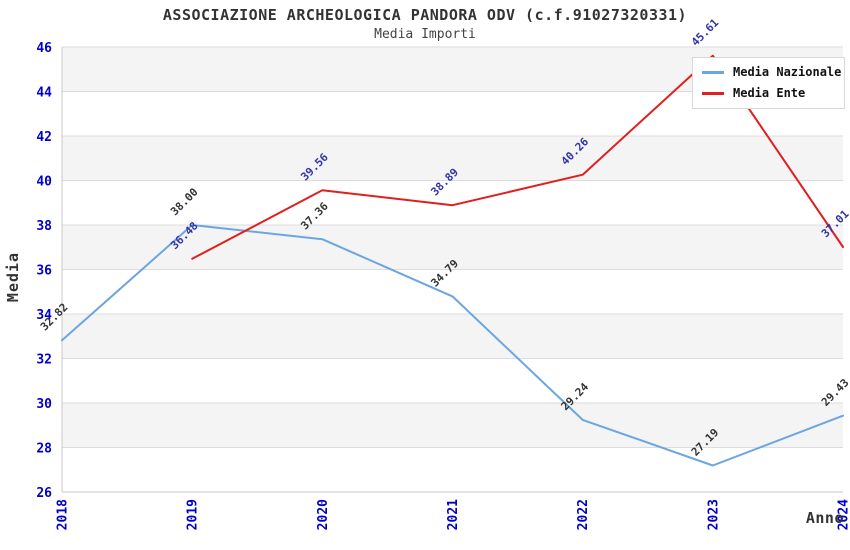 The width and height of the screenshot is (850, 550). What do you see at coordinates (44, 493) in the screenshot?
I see `y-tick-label: 26` at bounding box center [44, 493].